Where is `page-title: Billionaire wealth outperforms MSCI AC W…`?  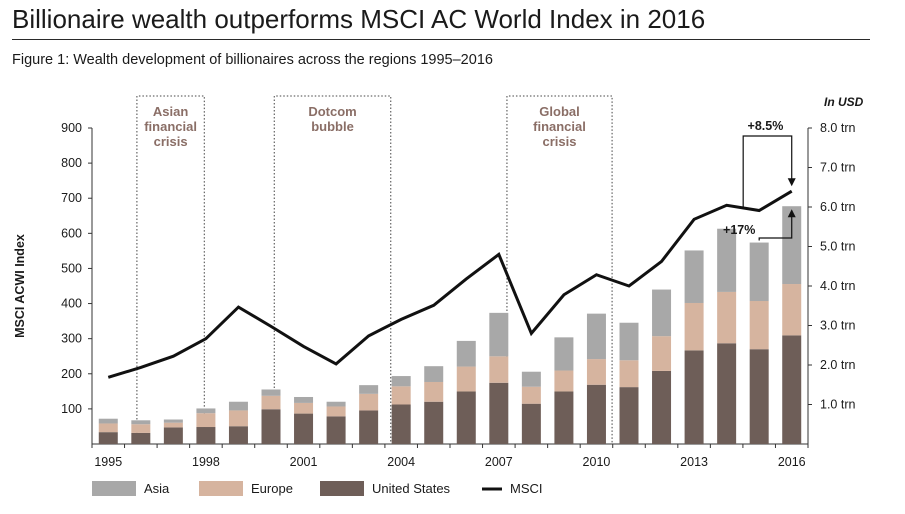
page-title: Billionaire wealth outperforms MSCI AC W… is located at coordinates (359, 19).